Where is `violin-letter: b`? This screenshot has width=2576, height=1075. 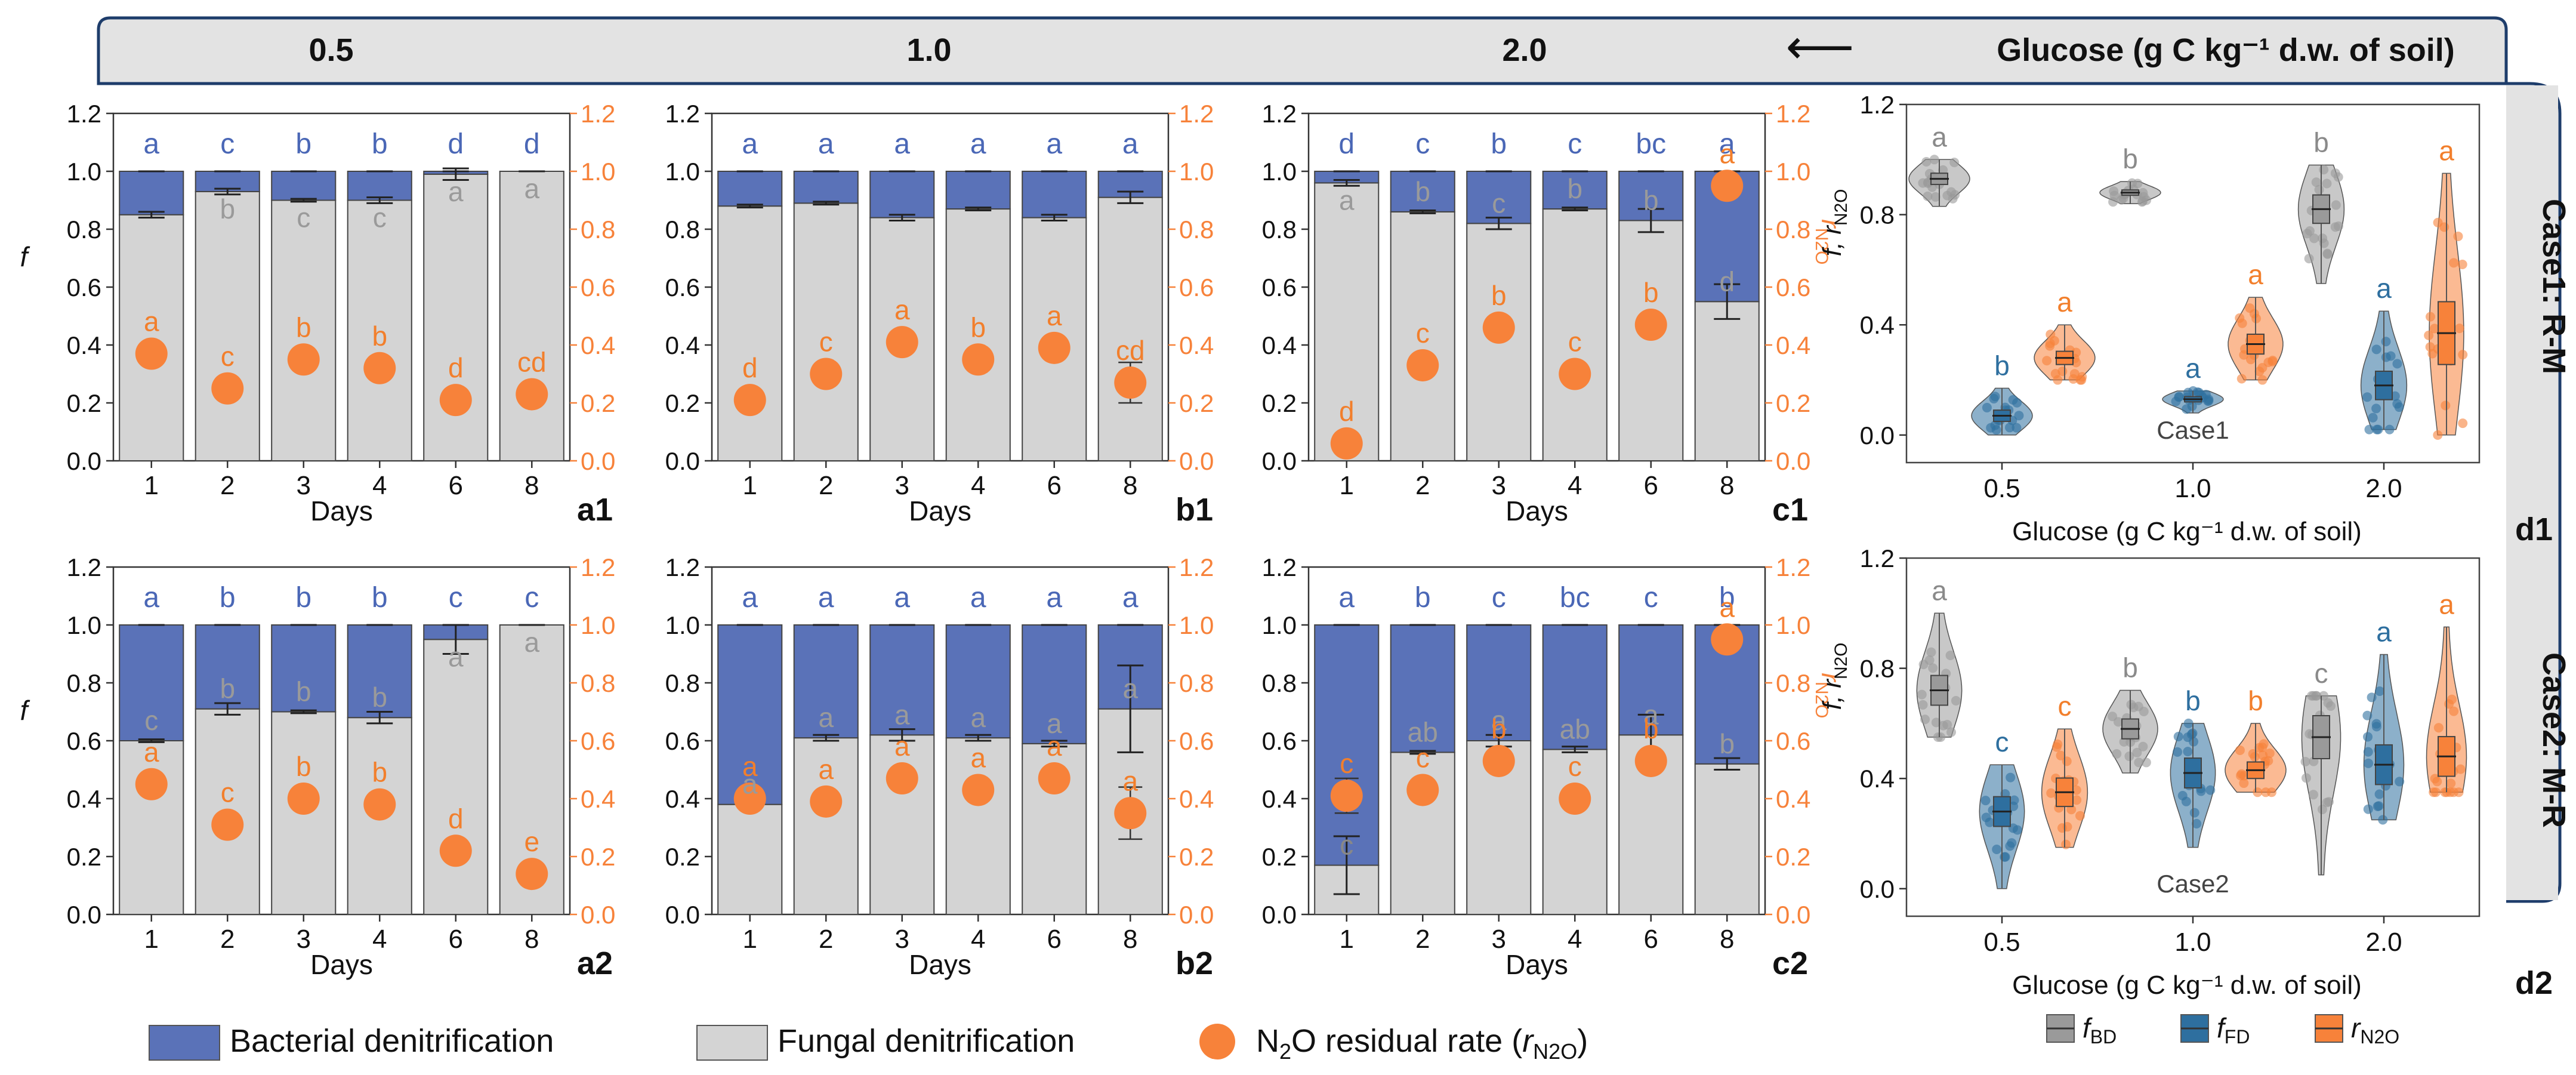
violin-letter: b is located at coordinates (2002, 366).